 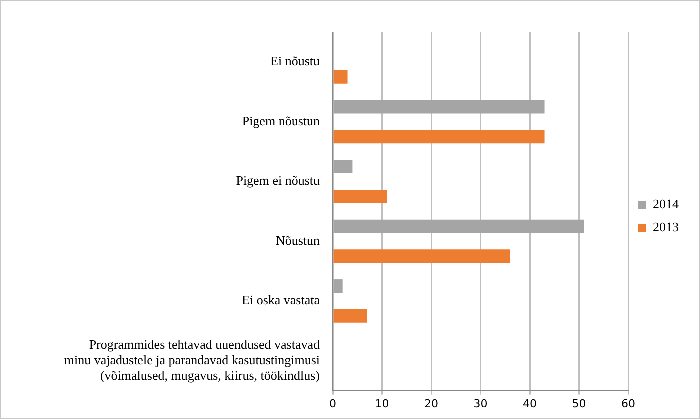 What do you see at coordinates (666, 226) in the screenshot?
I see `legend-label: 2013` at bounding box center [666, 226].